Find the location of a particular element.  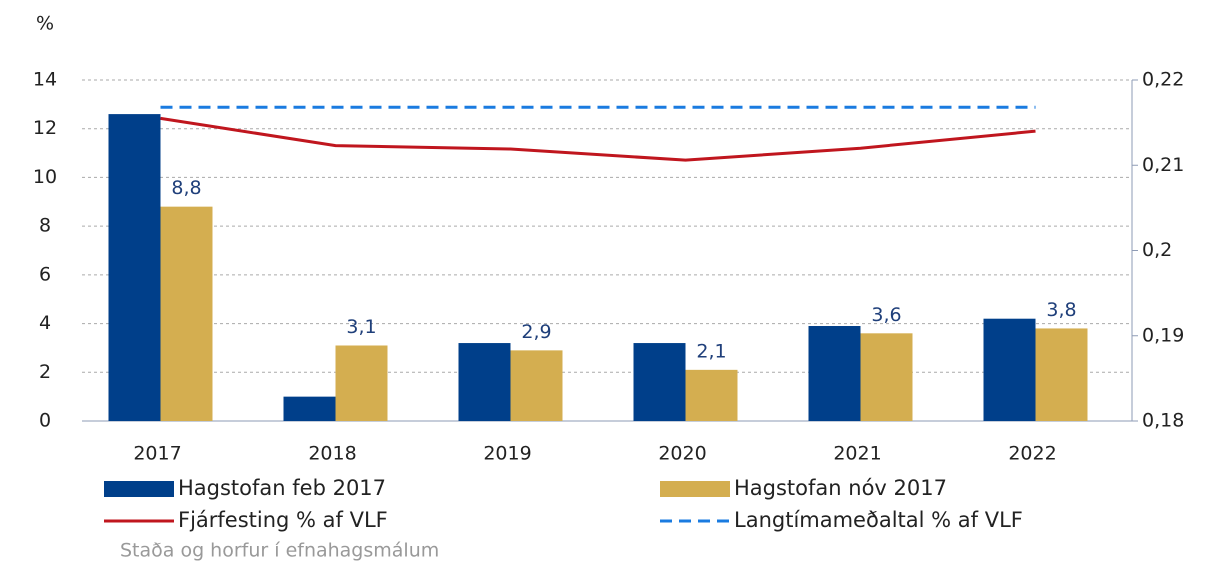

line is located at coordinates (598, 139).